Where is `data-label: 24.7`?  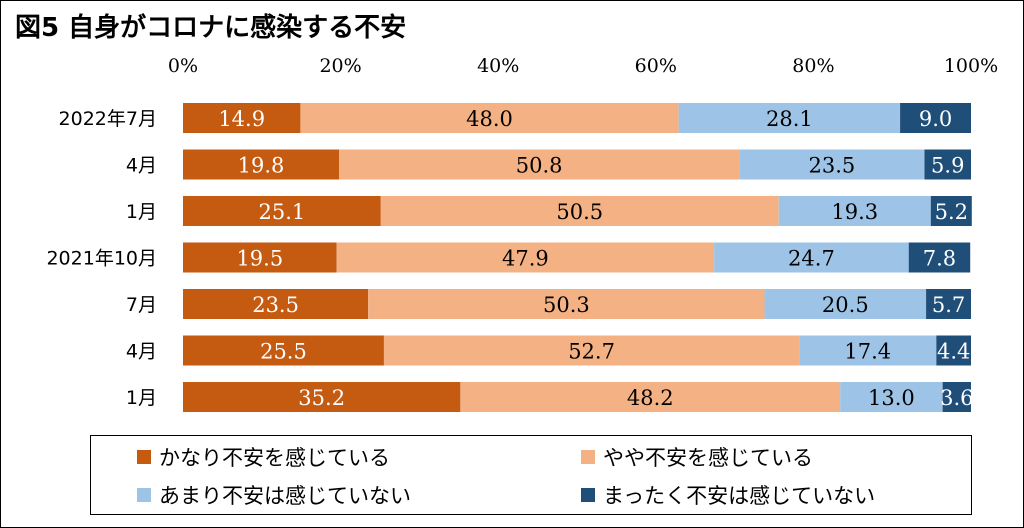 data-label: 24.7 is located at coordinates (811, 259).